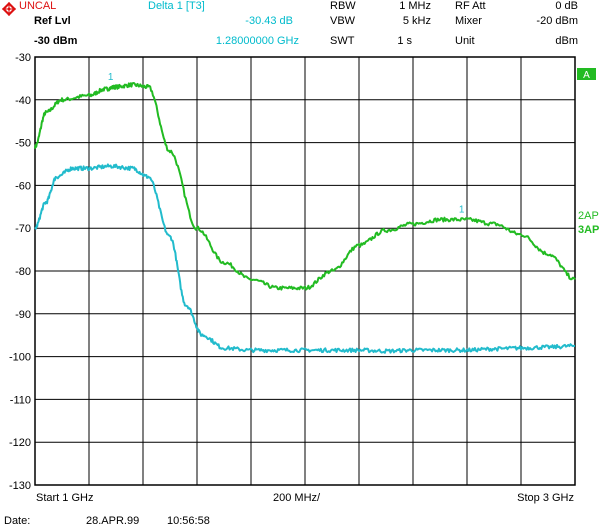 The image size is (600, 527). I want to click on vbw-label: VBW, so click(343, 21).